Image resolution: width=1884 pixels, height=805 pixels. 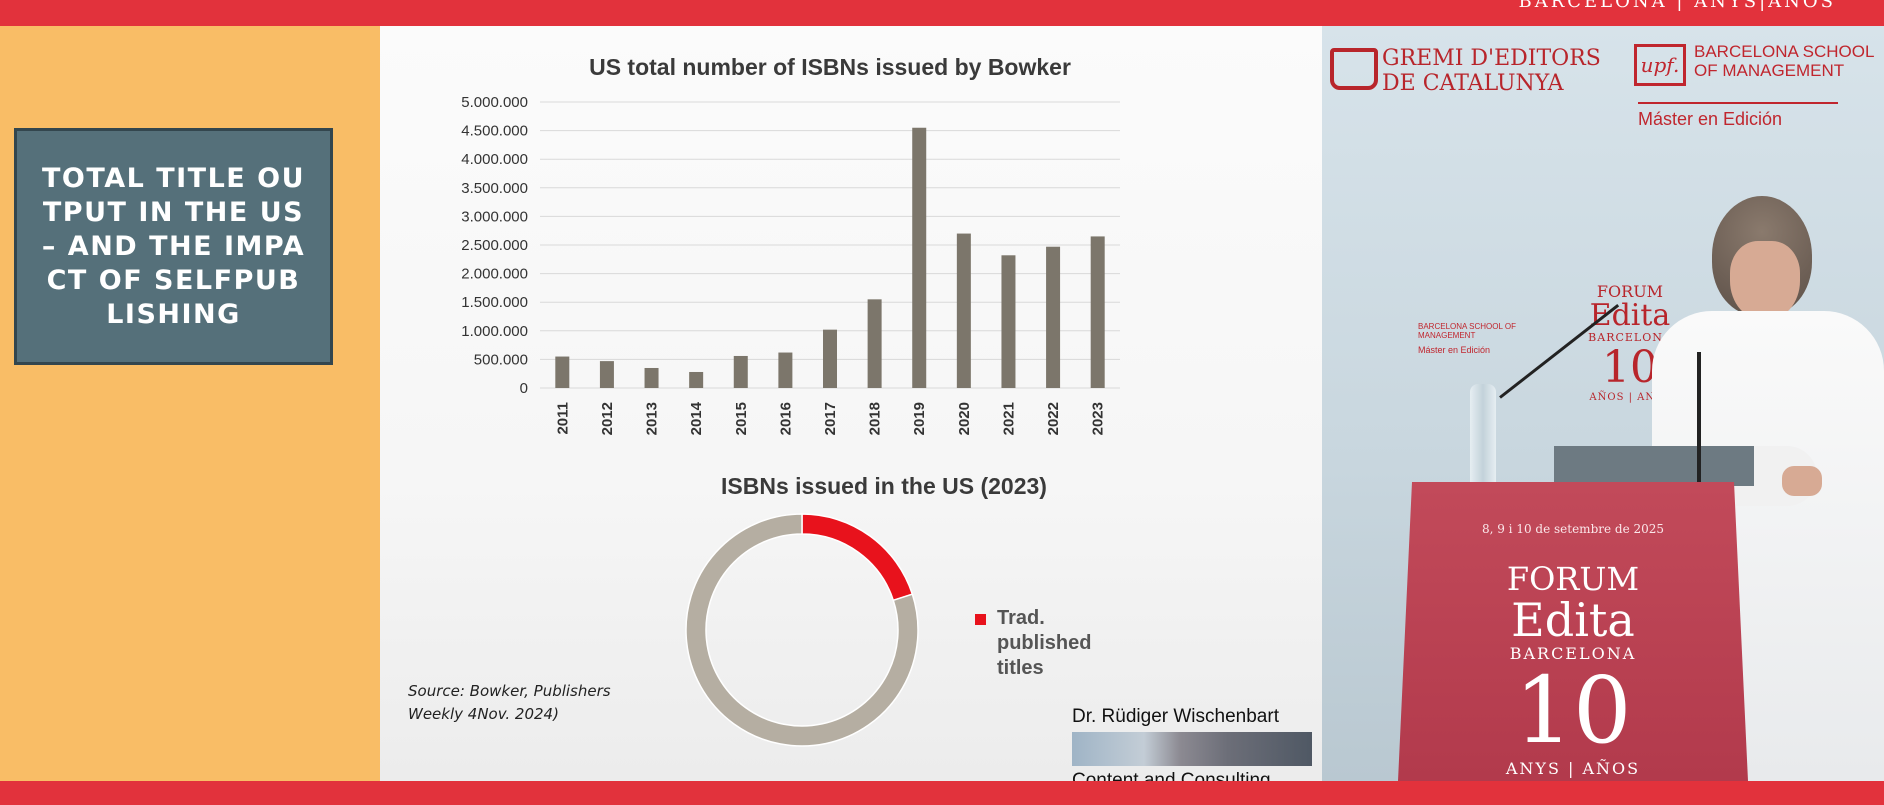 I want to click on x-tick-label: 2021, so click(x=1008, y=418).